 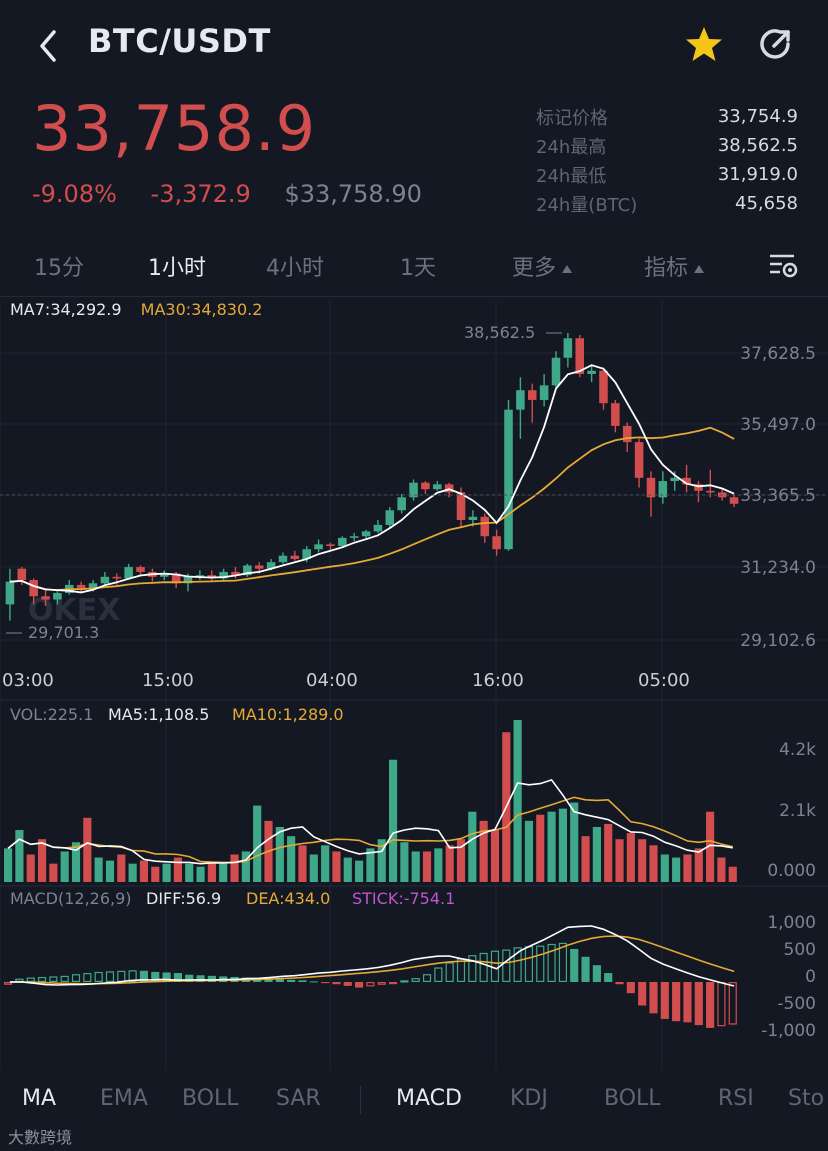 What do you see at coordinates (66, 309) in the screenshot?
I see `ma7-label: MA7:34,292.9` at bounding box center [66, 309].